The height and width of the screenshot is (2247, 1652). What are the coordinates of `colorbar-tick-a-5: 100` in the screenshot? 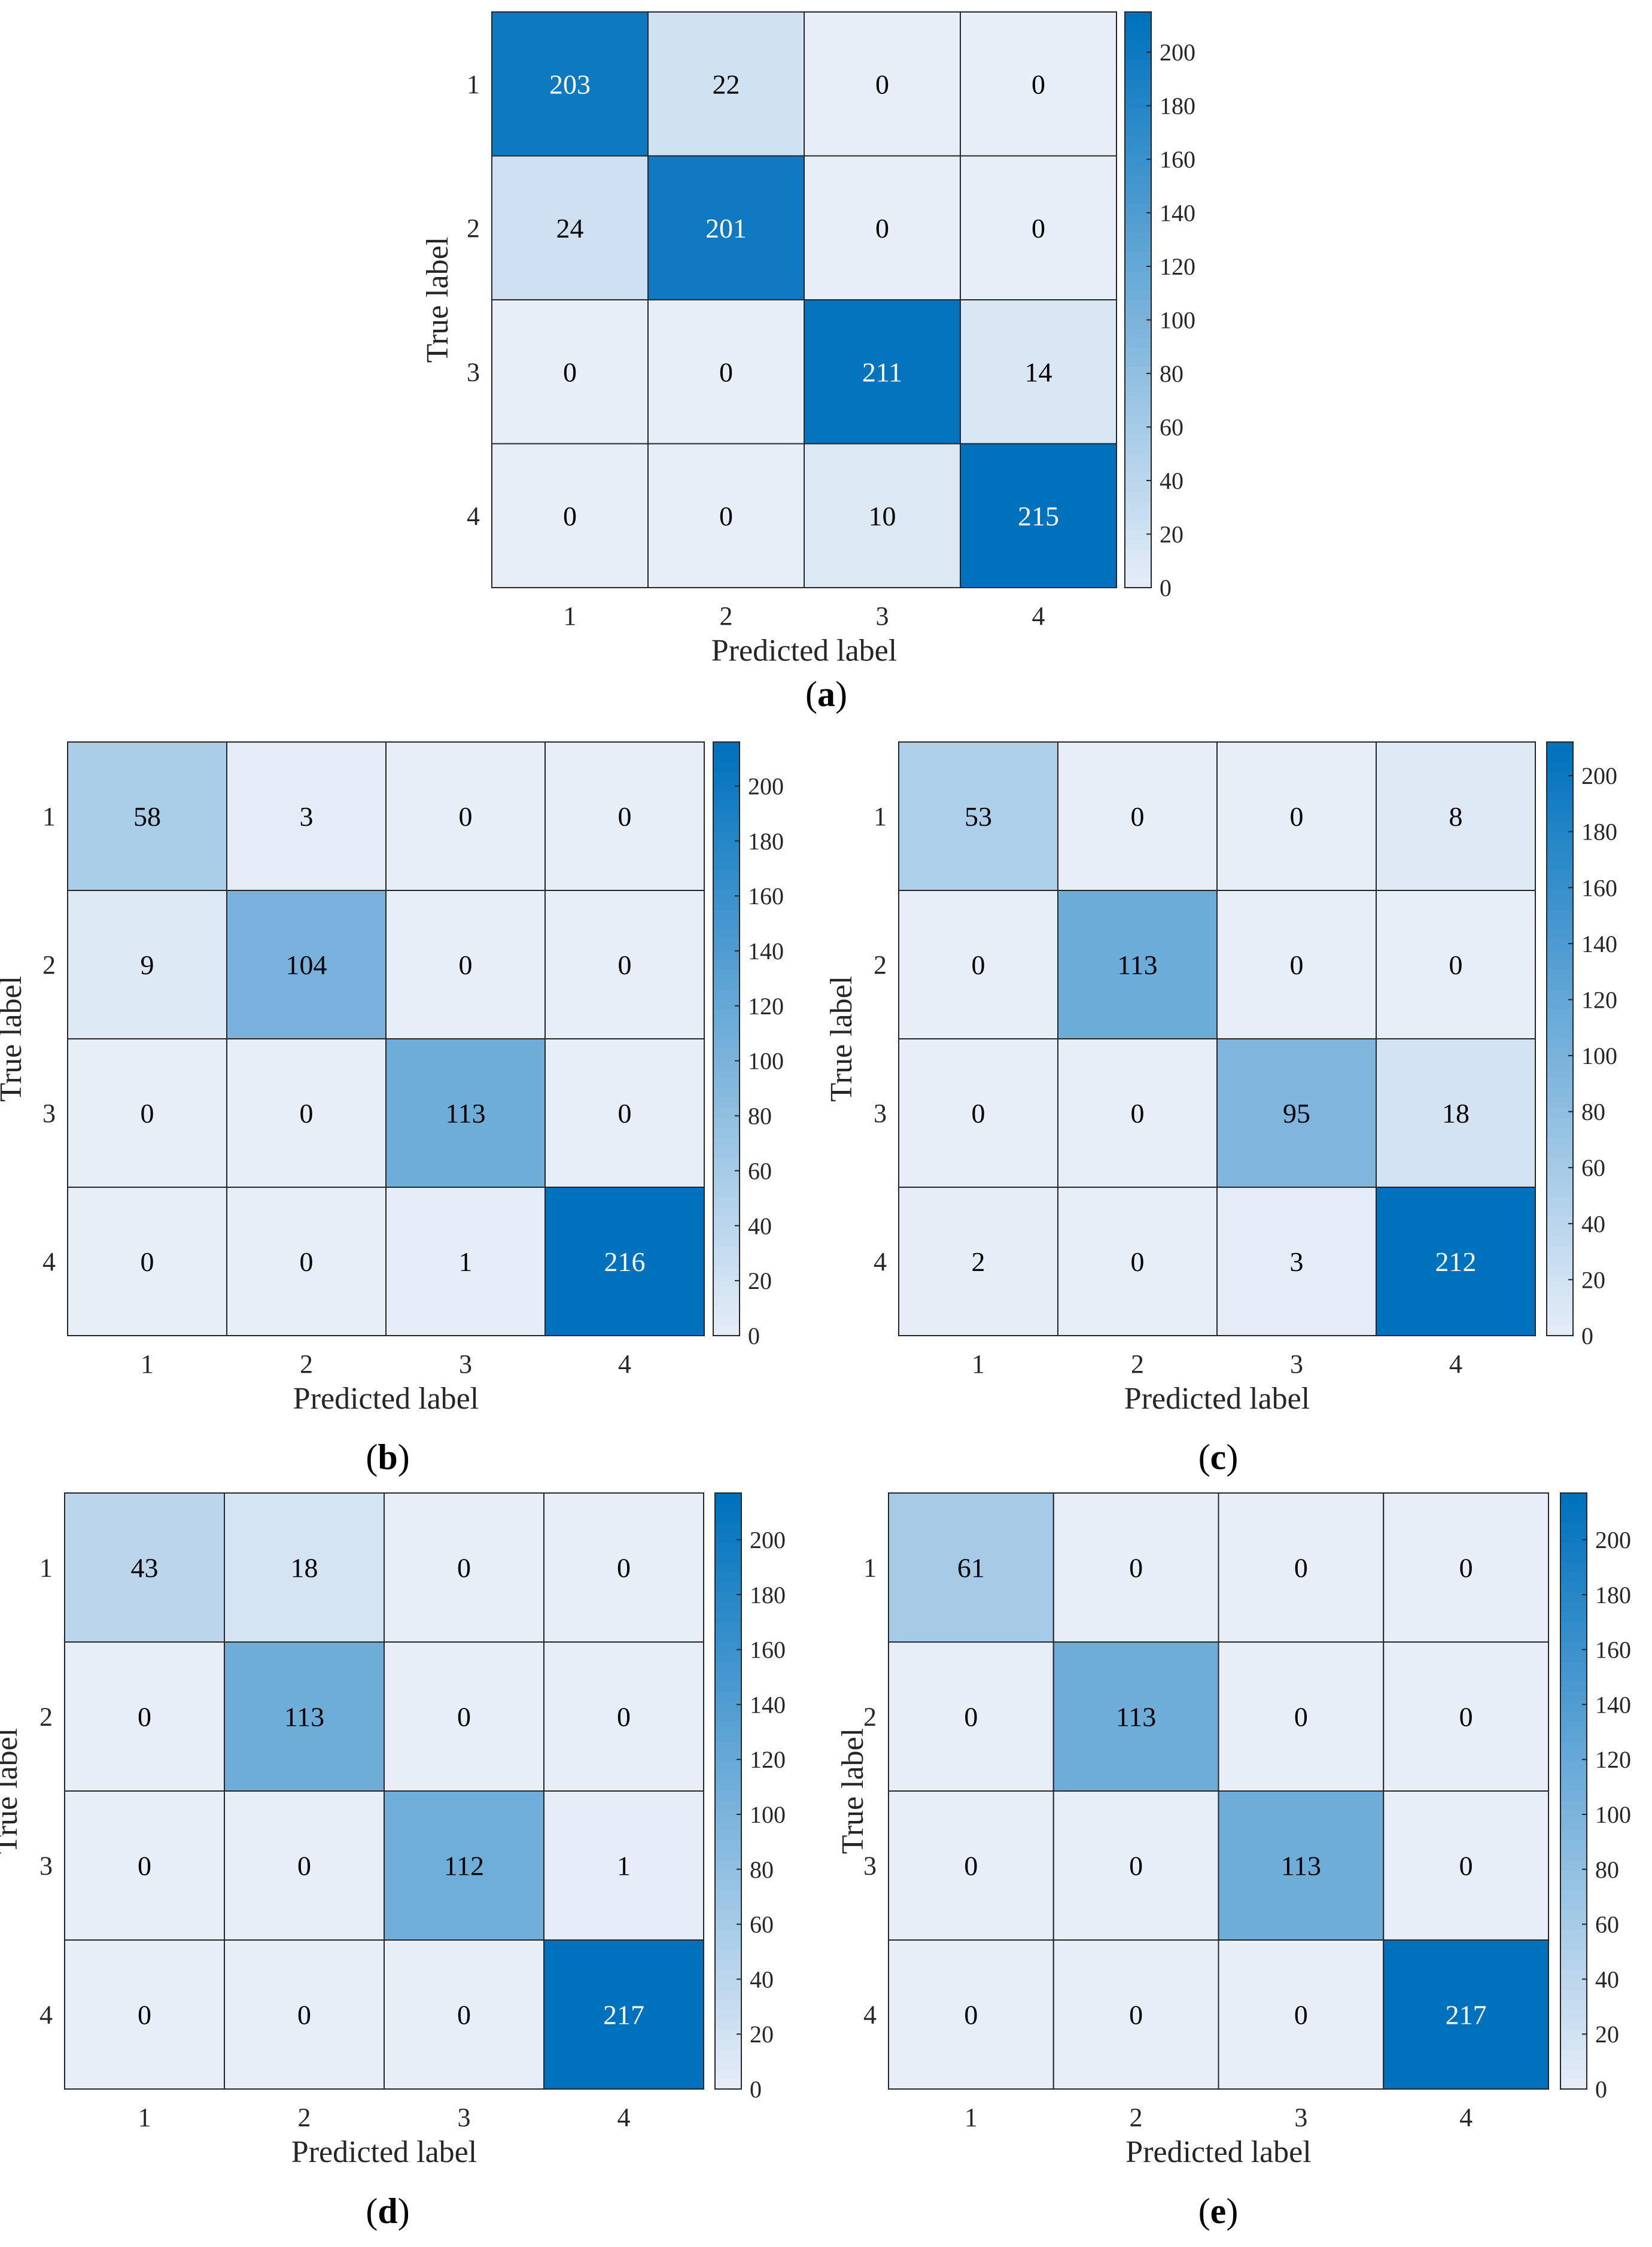 It's located at (1177, 320).